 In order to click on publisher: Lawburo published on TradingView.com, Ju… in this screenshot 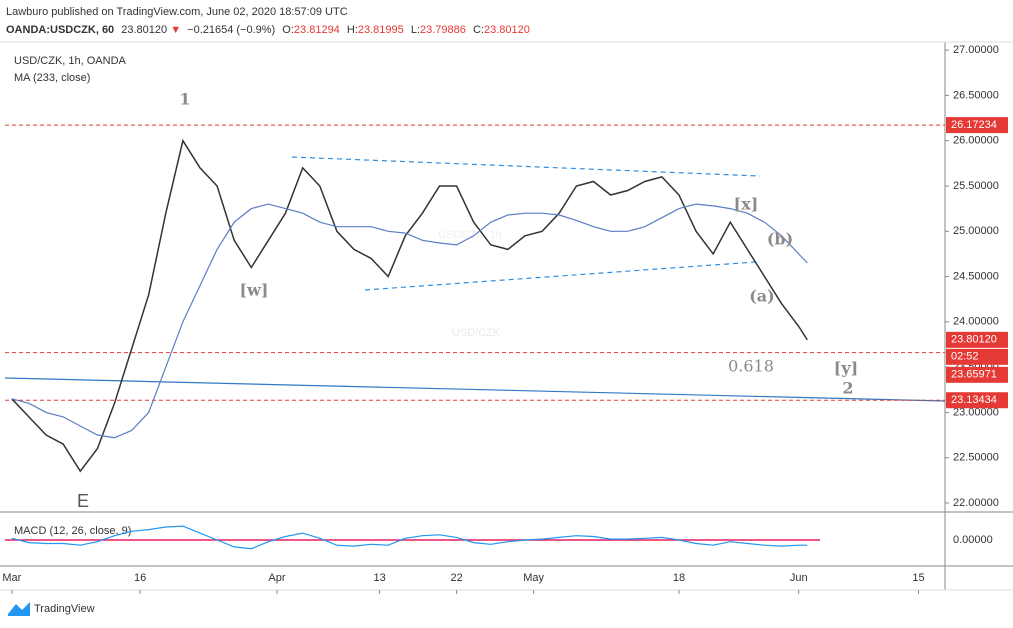, I will do `click(177, 12)`.